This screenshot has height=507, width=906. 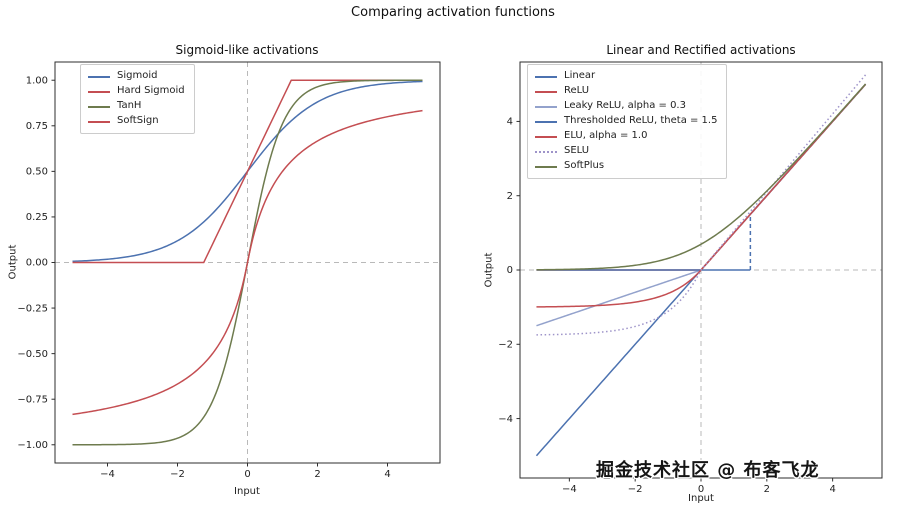 What do you see at coordinates (584, 166) in the screenshot?
I see `legend-label: SoftPlus` at bounding box center [584, 166].